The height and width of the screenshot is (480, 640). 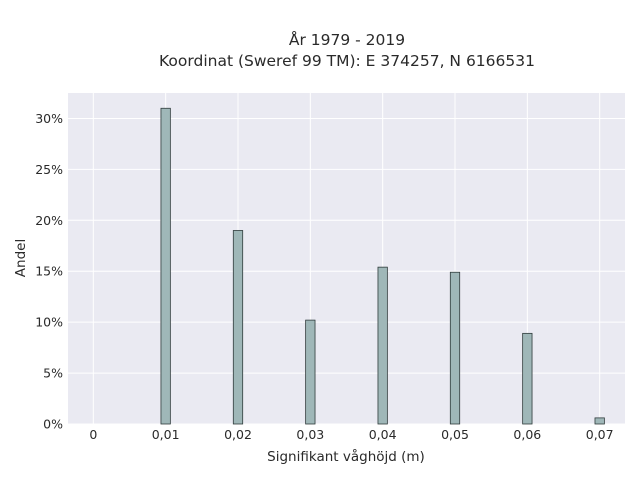 I want to click on y-tick-label: 20%, so click(x=49, y=220).